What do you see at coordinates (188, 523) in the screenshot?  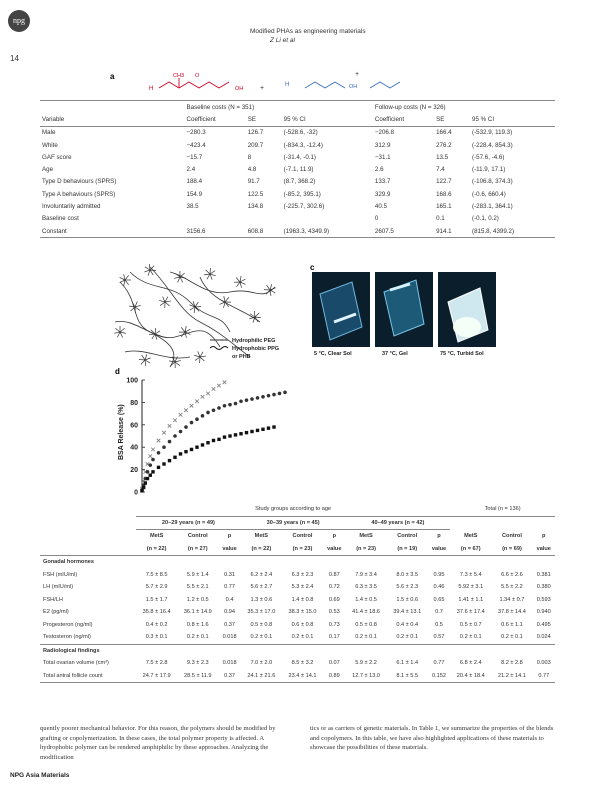 I see `table2-age-group: 20–29 years (n = 49)` at bounding box center [188, 523].